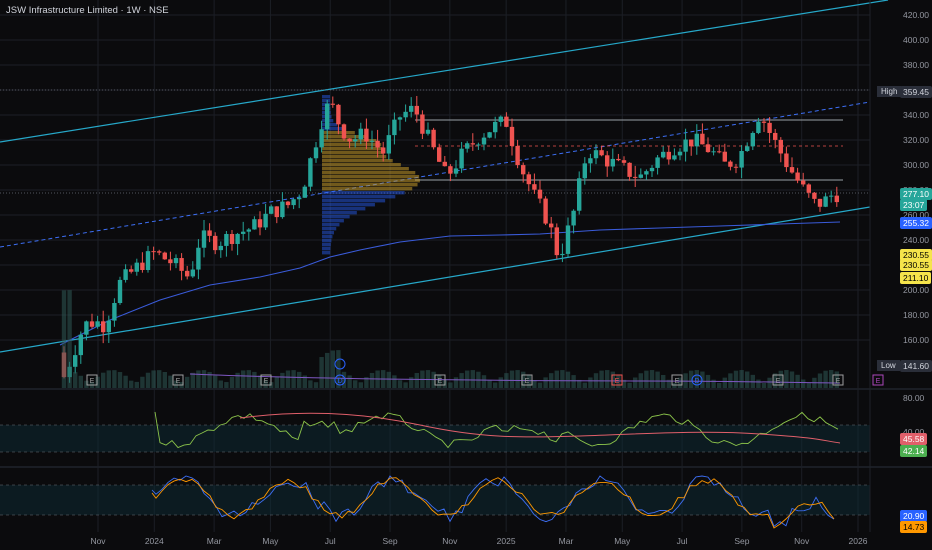 Image resolution: width=932 pixels, height=550 pixels. What do you see at coordinates (888, 365) in the screenshot?
I see `low-label: Low` at bounding box center [888, 365].